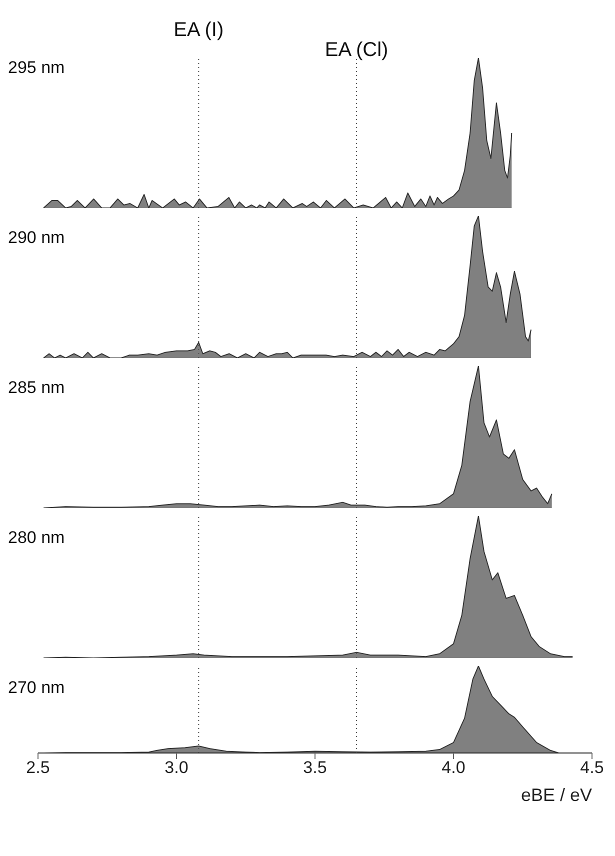 The width and height of the screenshot is (615, 856). I want to click on ref-line-label: EA (Cl), so click(356, 50).